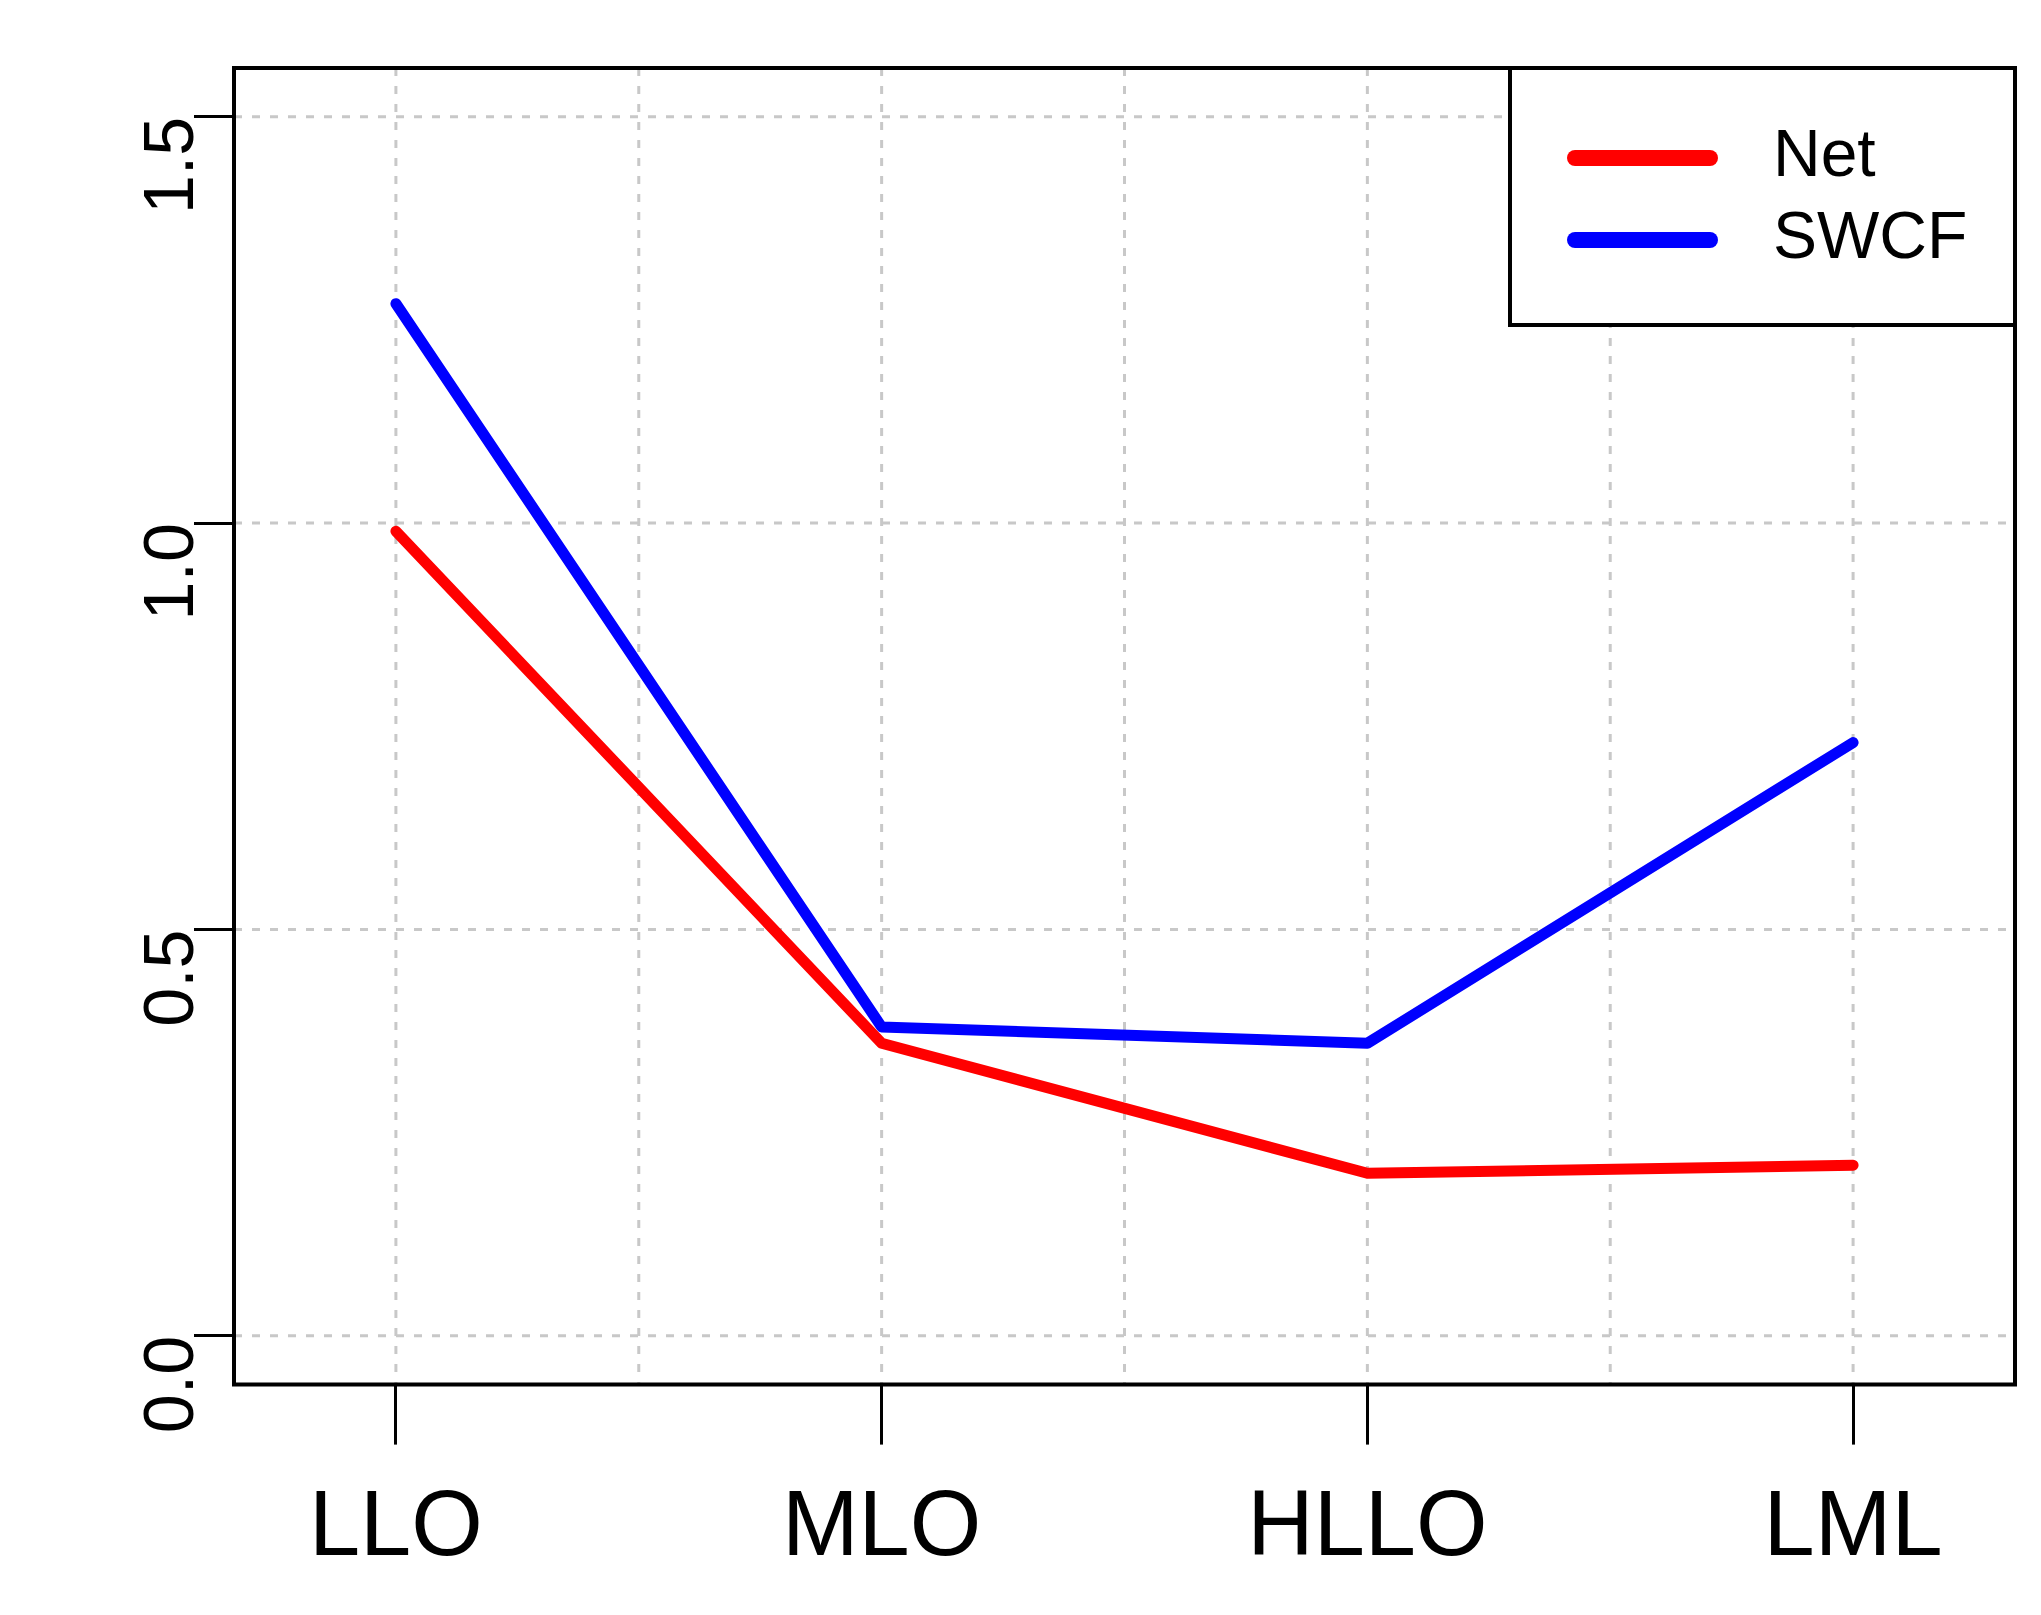  I want to click on x-tick-label: MLO, so click(881, 1523).